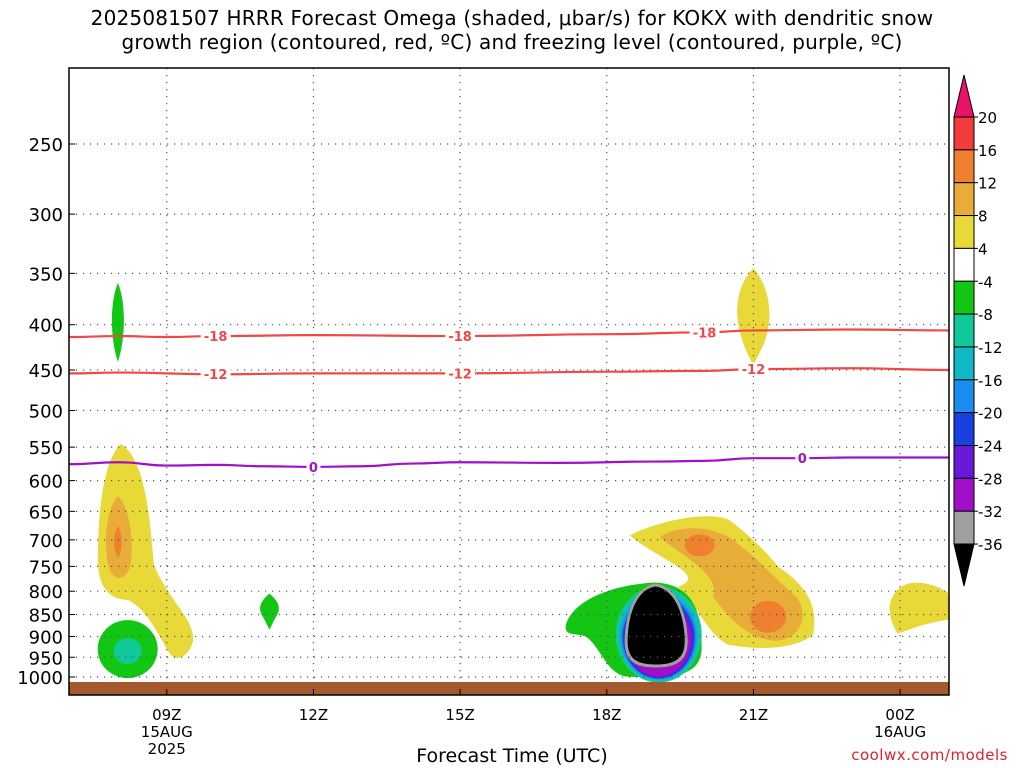  Describe the element at coordinates (606, 715) in the screenshot. I see `x-tick-label-18Z: 18Z` at that location.